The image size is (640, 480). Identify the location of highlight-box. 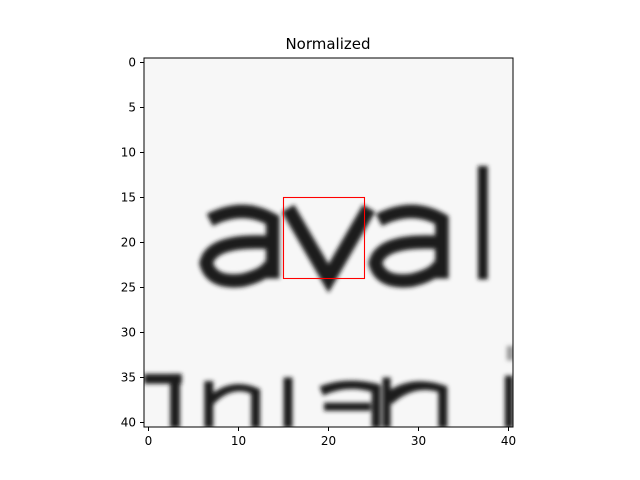
(324, 238).